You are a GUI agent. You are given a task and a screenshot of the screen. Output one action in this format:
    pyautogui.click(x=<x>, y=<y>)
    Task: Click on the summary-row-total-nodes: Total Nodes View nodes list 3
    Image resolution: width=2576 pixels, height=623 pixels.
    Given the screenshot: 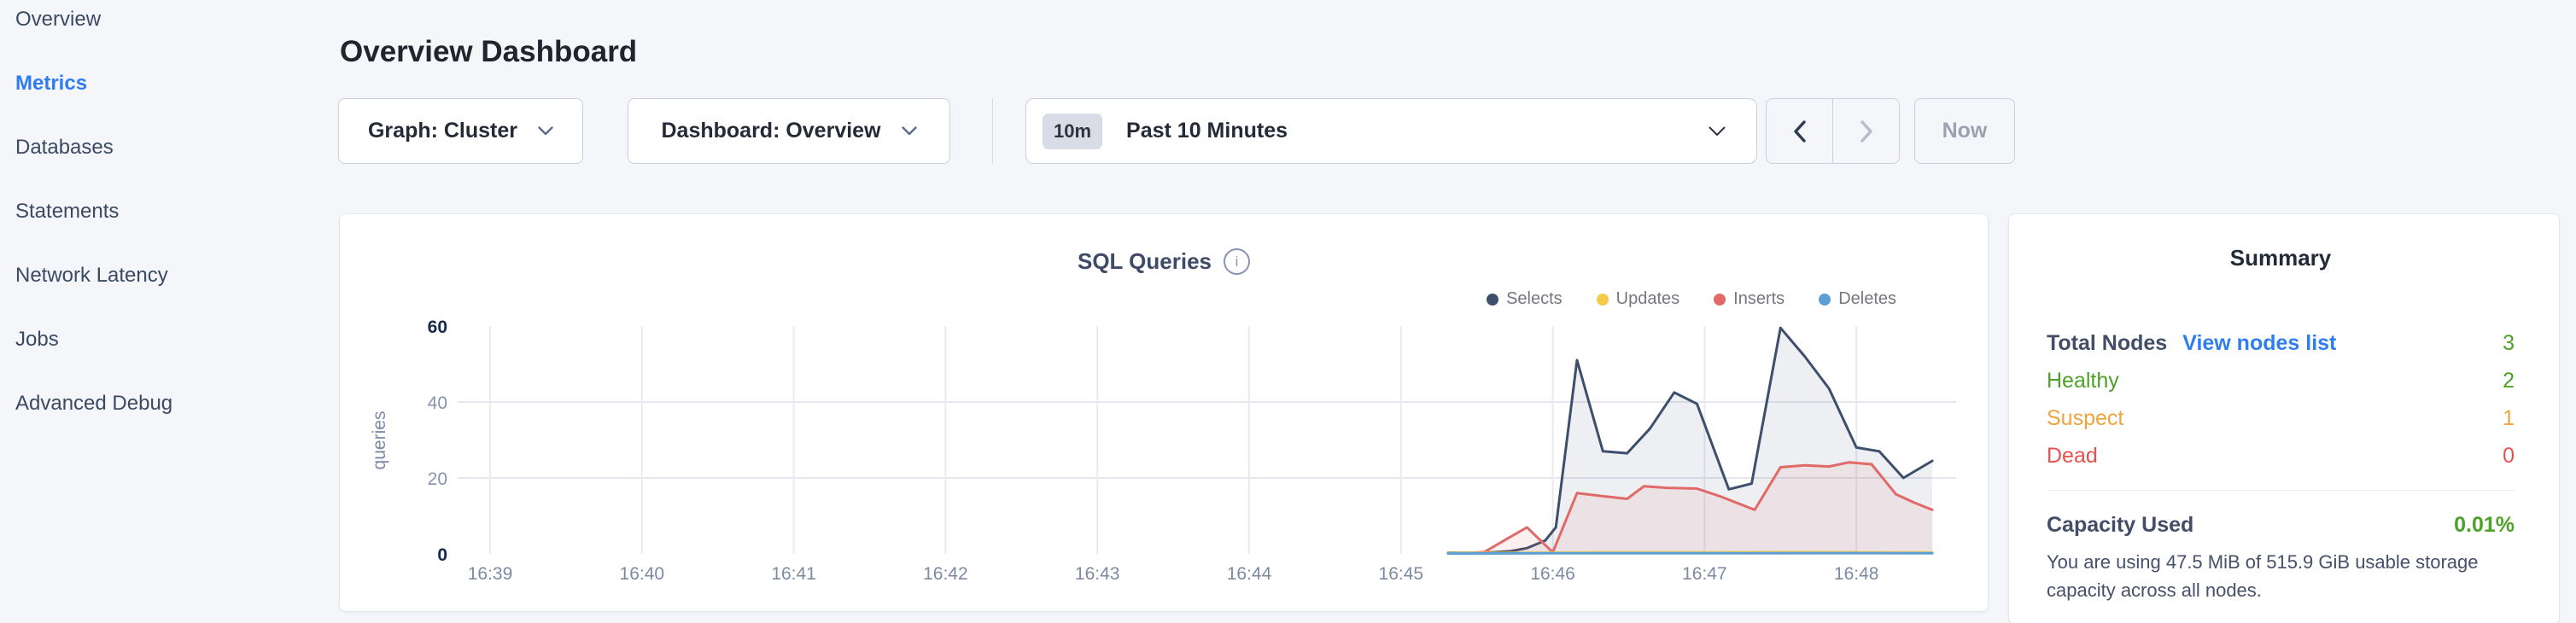 What is the action you would take?
    pyautogui.click(x=2281, y=343)
    